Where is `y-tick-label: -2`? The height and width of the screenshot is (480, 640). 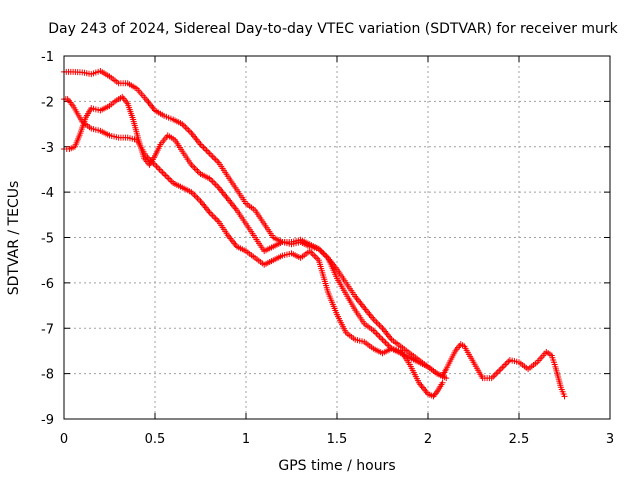
y-tick-label: -2 is located at coordinates (47, 102).